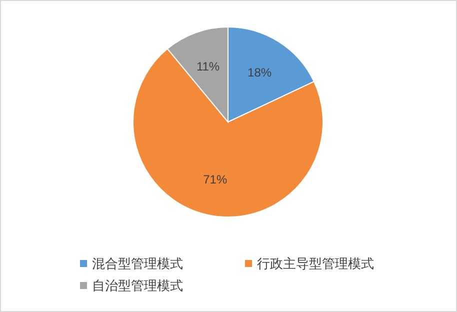 The image size is (457, 312). Describe the element at coordinates (137, 264) in the screenshot. I see `legend-label: 混合型管理模式` at that location.